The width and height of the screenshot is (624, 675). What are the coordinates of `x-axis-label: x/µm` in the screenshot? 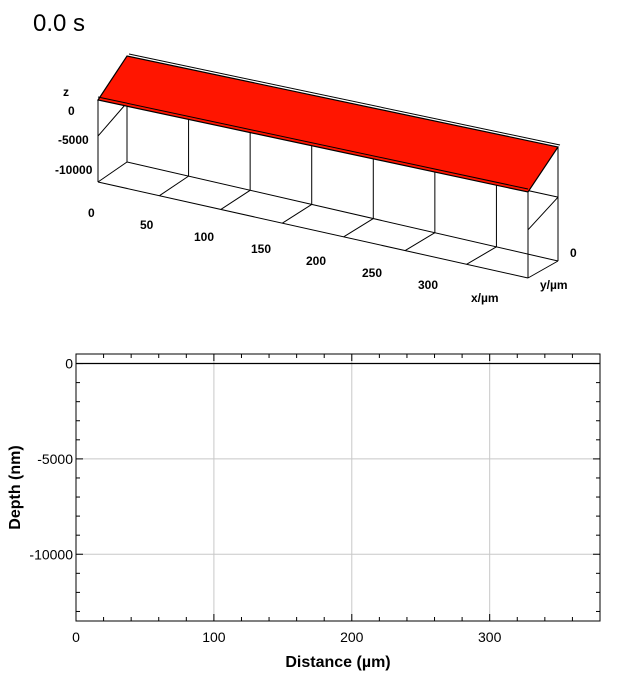 It's located at (485, 298).